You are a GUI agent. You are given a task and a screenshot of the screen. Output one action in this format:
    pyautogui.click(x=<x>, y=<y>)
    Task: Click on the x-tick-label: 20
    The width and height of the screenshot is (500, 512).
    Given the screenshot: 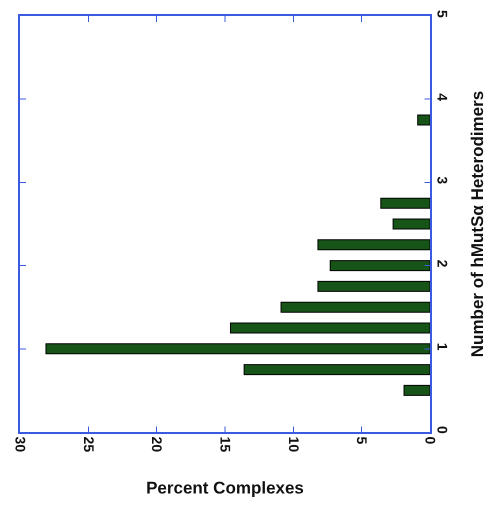 What is the action you would take?
    pyautogui.click(x=157, y=444)
    